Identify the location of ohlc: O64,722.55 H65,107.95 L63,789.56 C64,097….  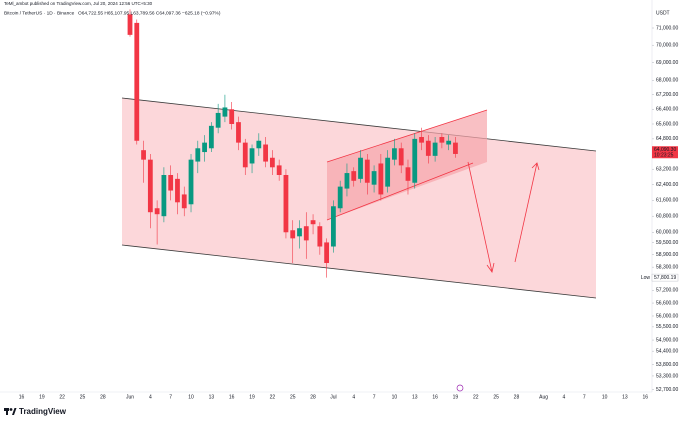
(149, 13).